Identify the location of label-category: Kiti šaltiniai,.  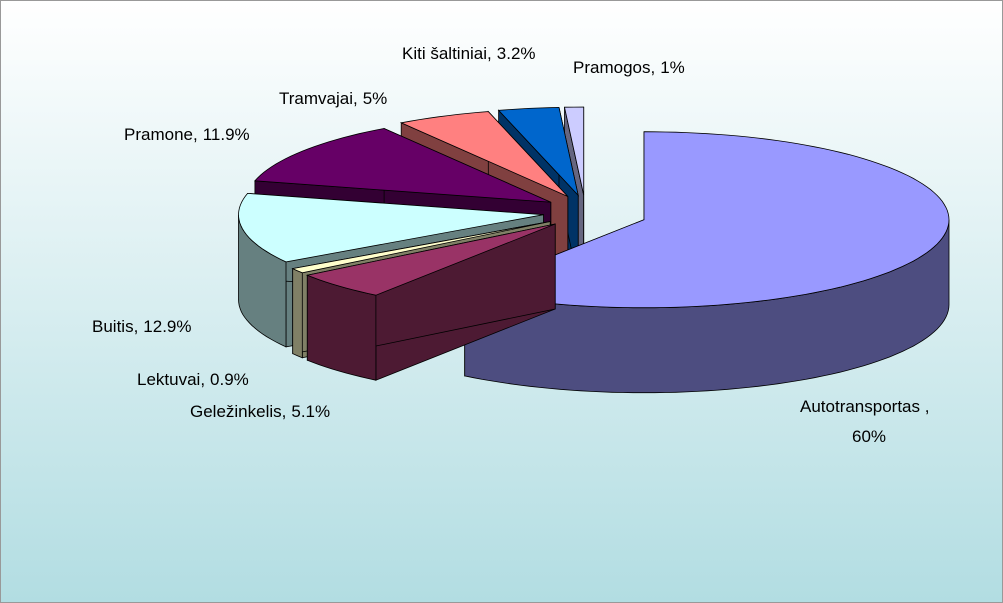
(447, 53).